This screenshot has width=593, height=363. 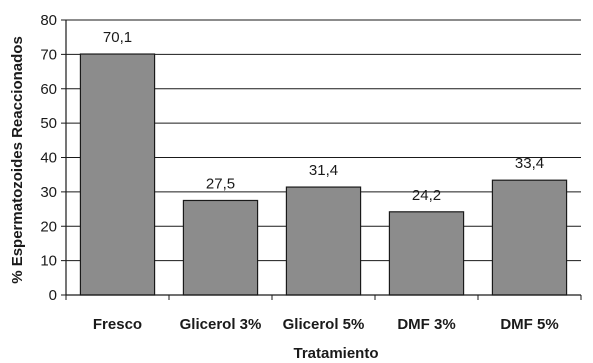 I want to click on y-tick-label: 0, so click(x=53, y=295).